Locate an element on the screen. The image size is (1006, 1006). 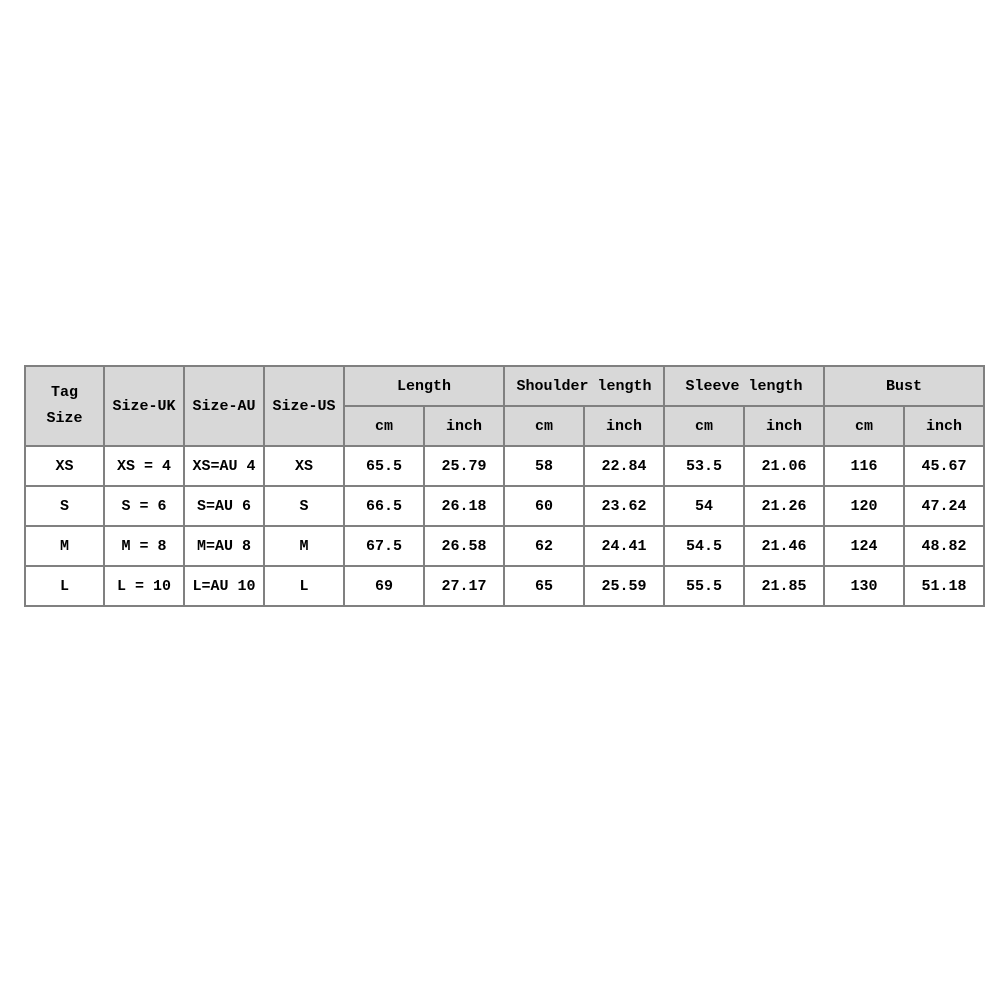
header-group-sleeve-length: Sleeve length is located at coordinates (744, 386).